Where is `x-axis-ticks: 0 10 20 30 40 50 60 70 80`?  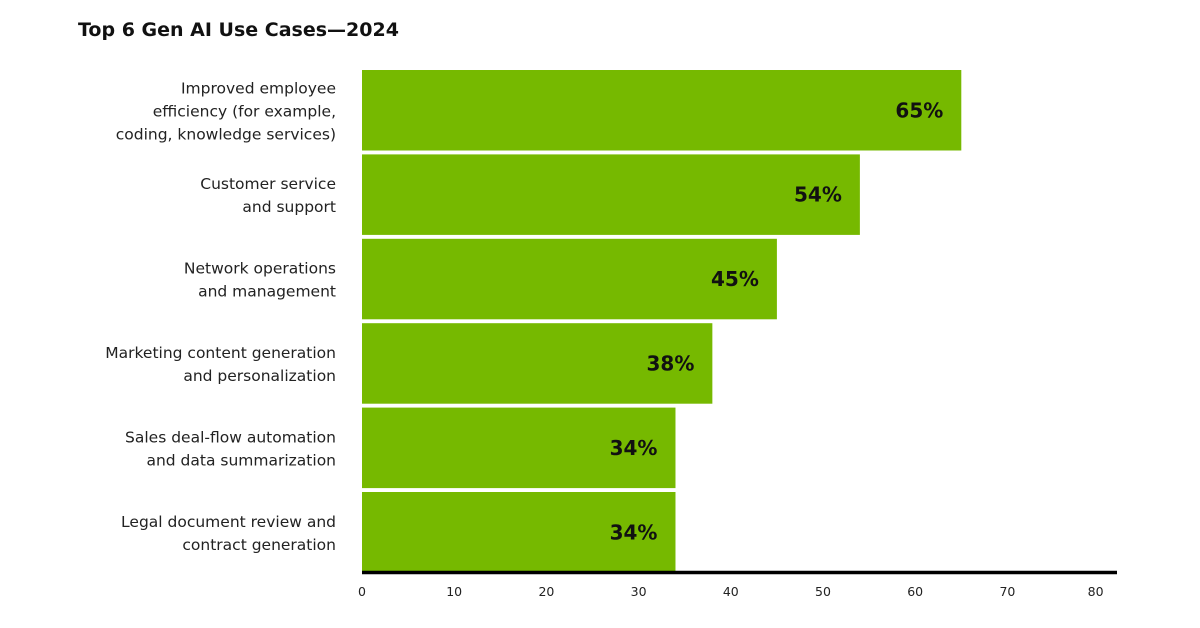 x-axis-ticks: 0 10 20 30 40 50 60 70 80 is located at coordinates (731, 591).